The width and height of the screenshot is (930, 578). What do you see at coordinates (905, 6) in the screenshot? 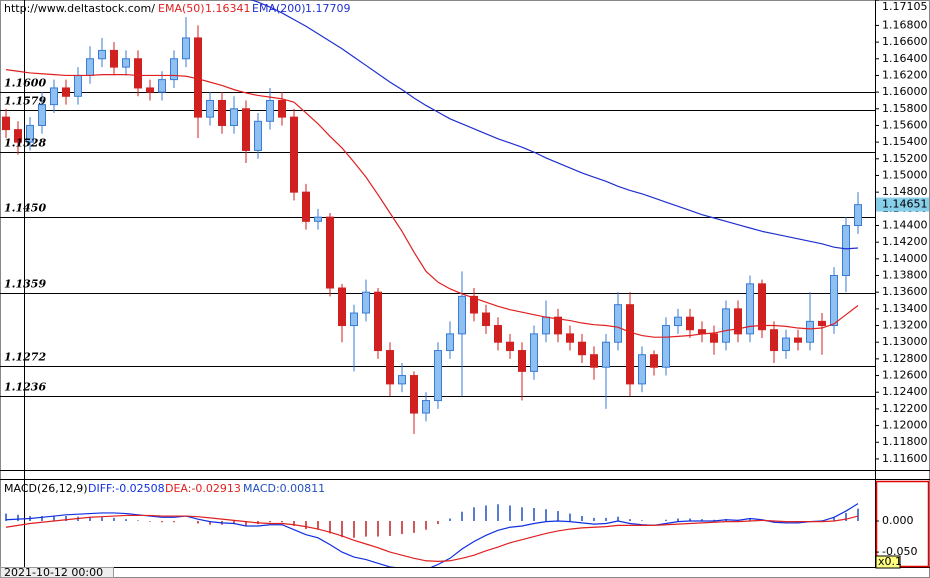
I see `y-tick-label: 1.17105` at bounding box center [905, 6].